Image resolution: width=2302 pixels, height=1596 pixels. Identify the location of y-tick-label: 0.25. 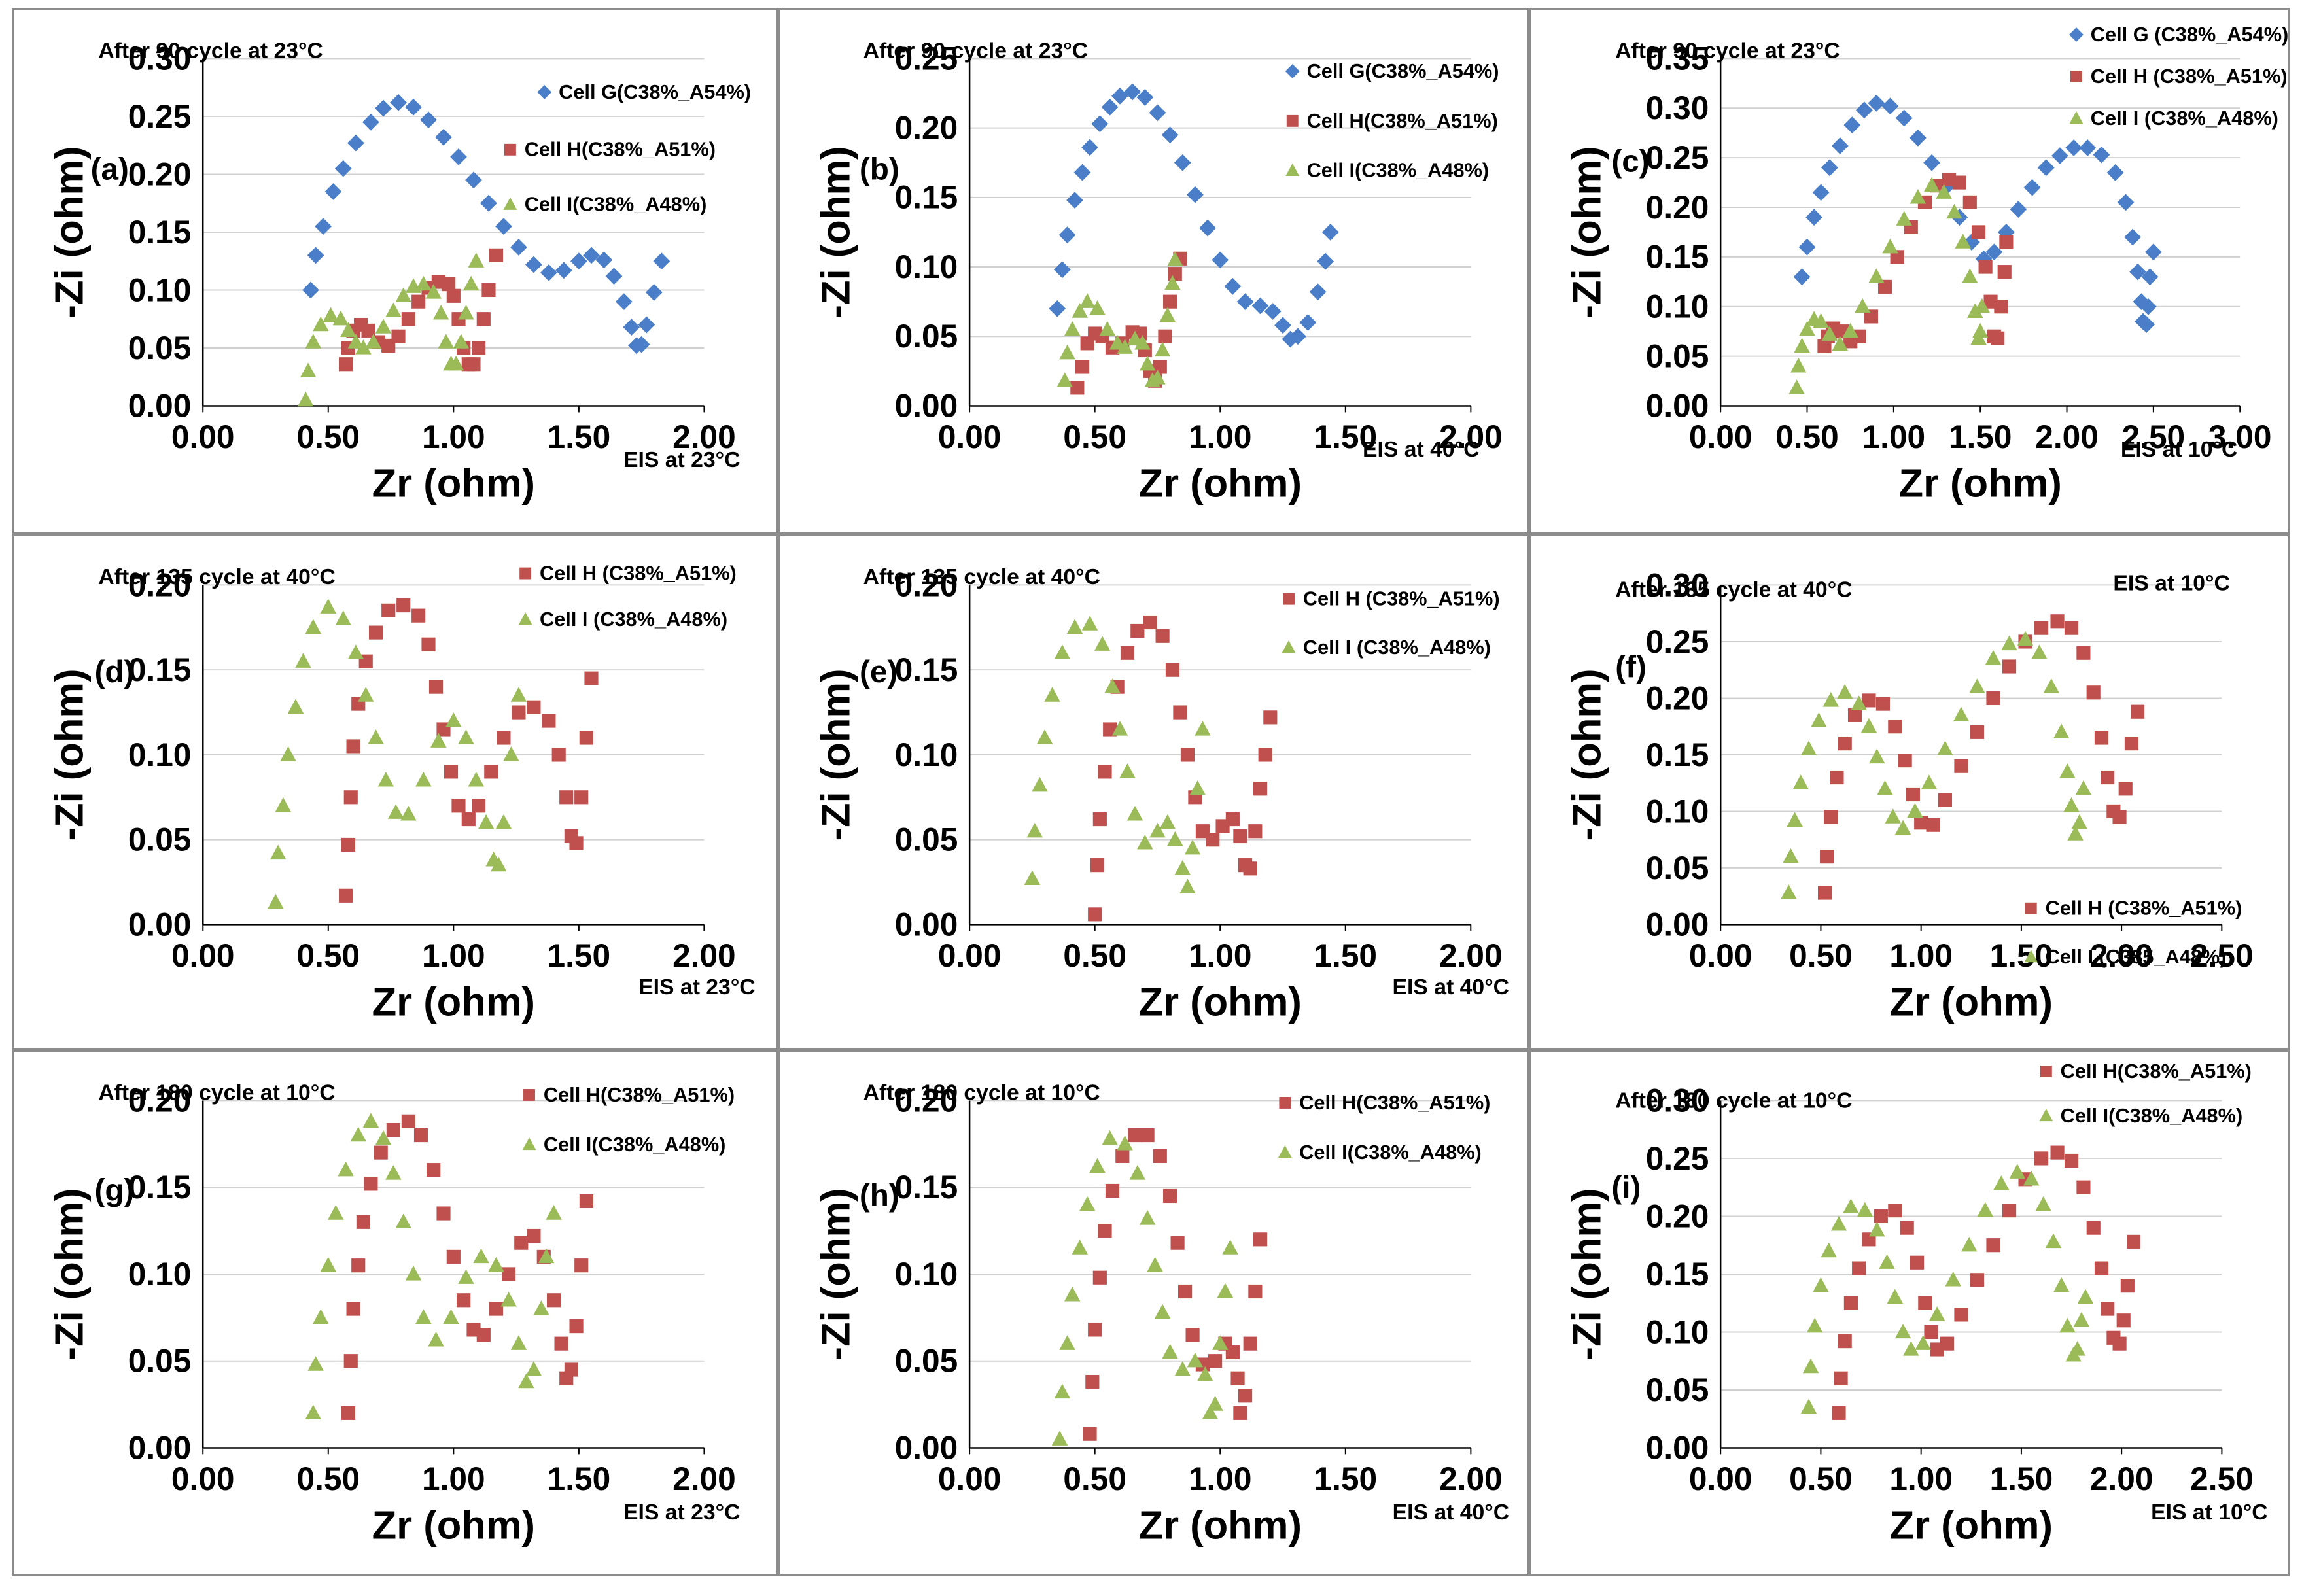
(1678, 157).